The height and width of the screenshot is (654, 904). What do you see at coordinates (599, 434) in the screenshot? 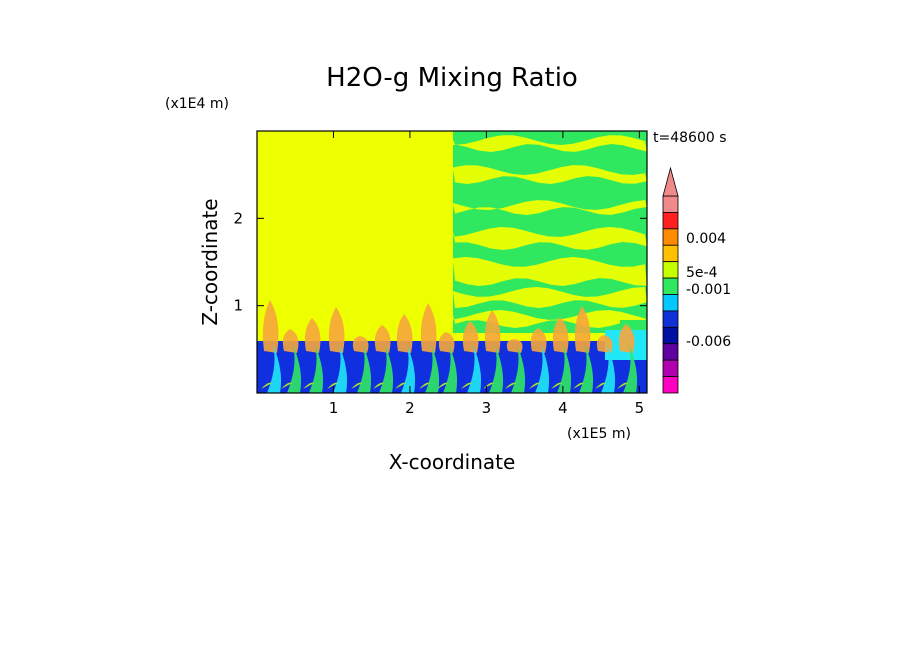
I see `x-unit-label: (x1E5 m)` at bounding box center [599, 434].